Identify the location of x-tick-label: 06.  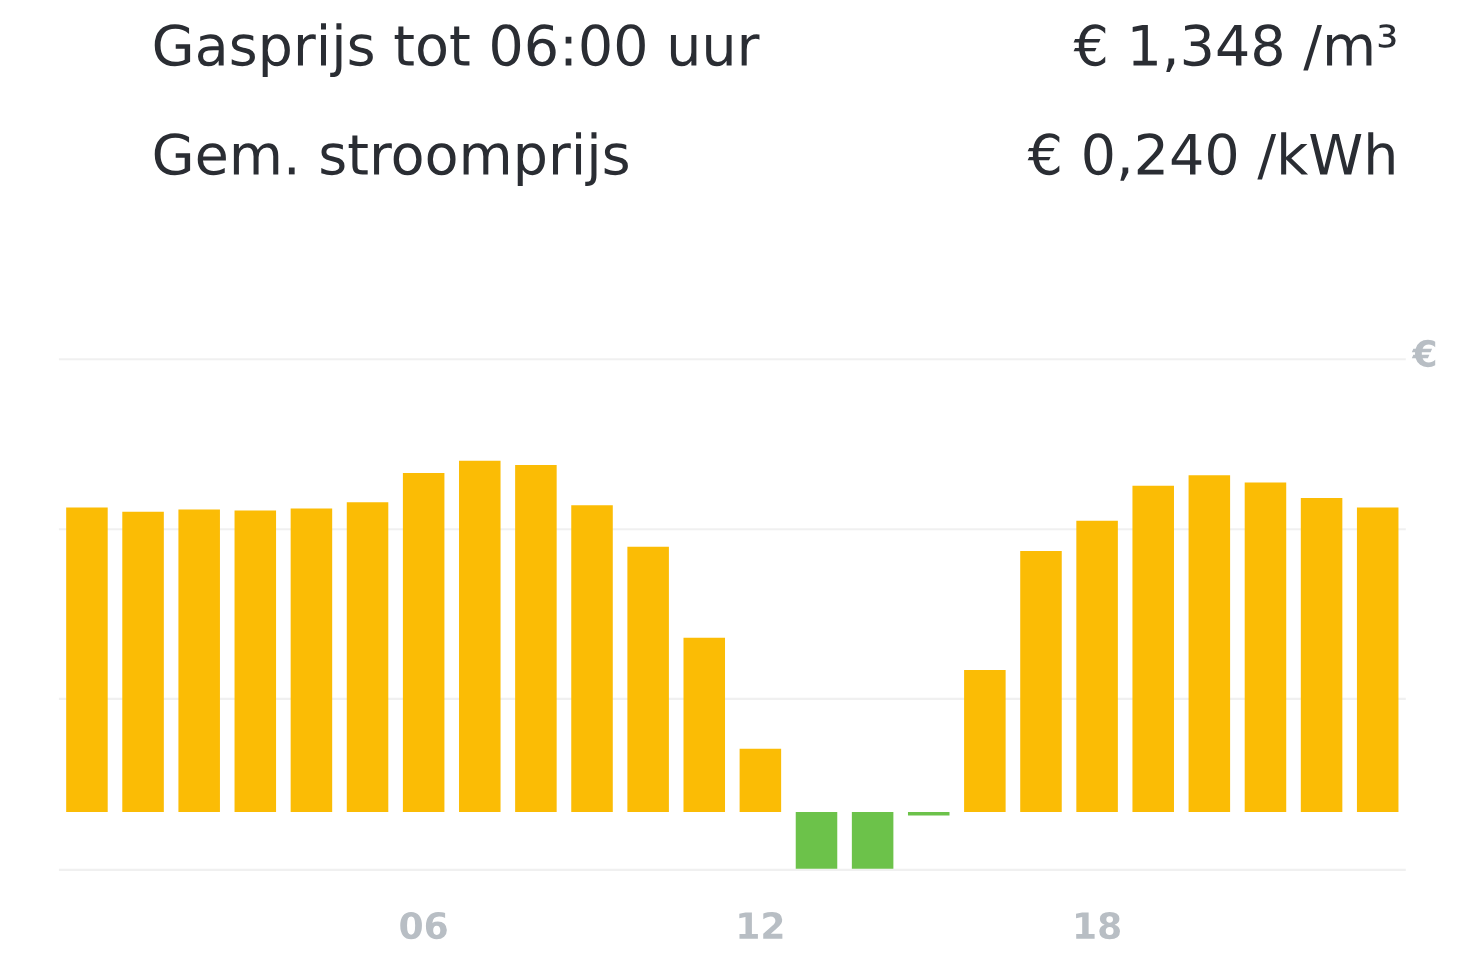
(423, 925).